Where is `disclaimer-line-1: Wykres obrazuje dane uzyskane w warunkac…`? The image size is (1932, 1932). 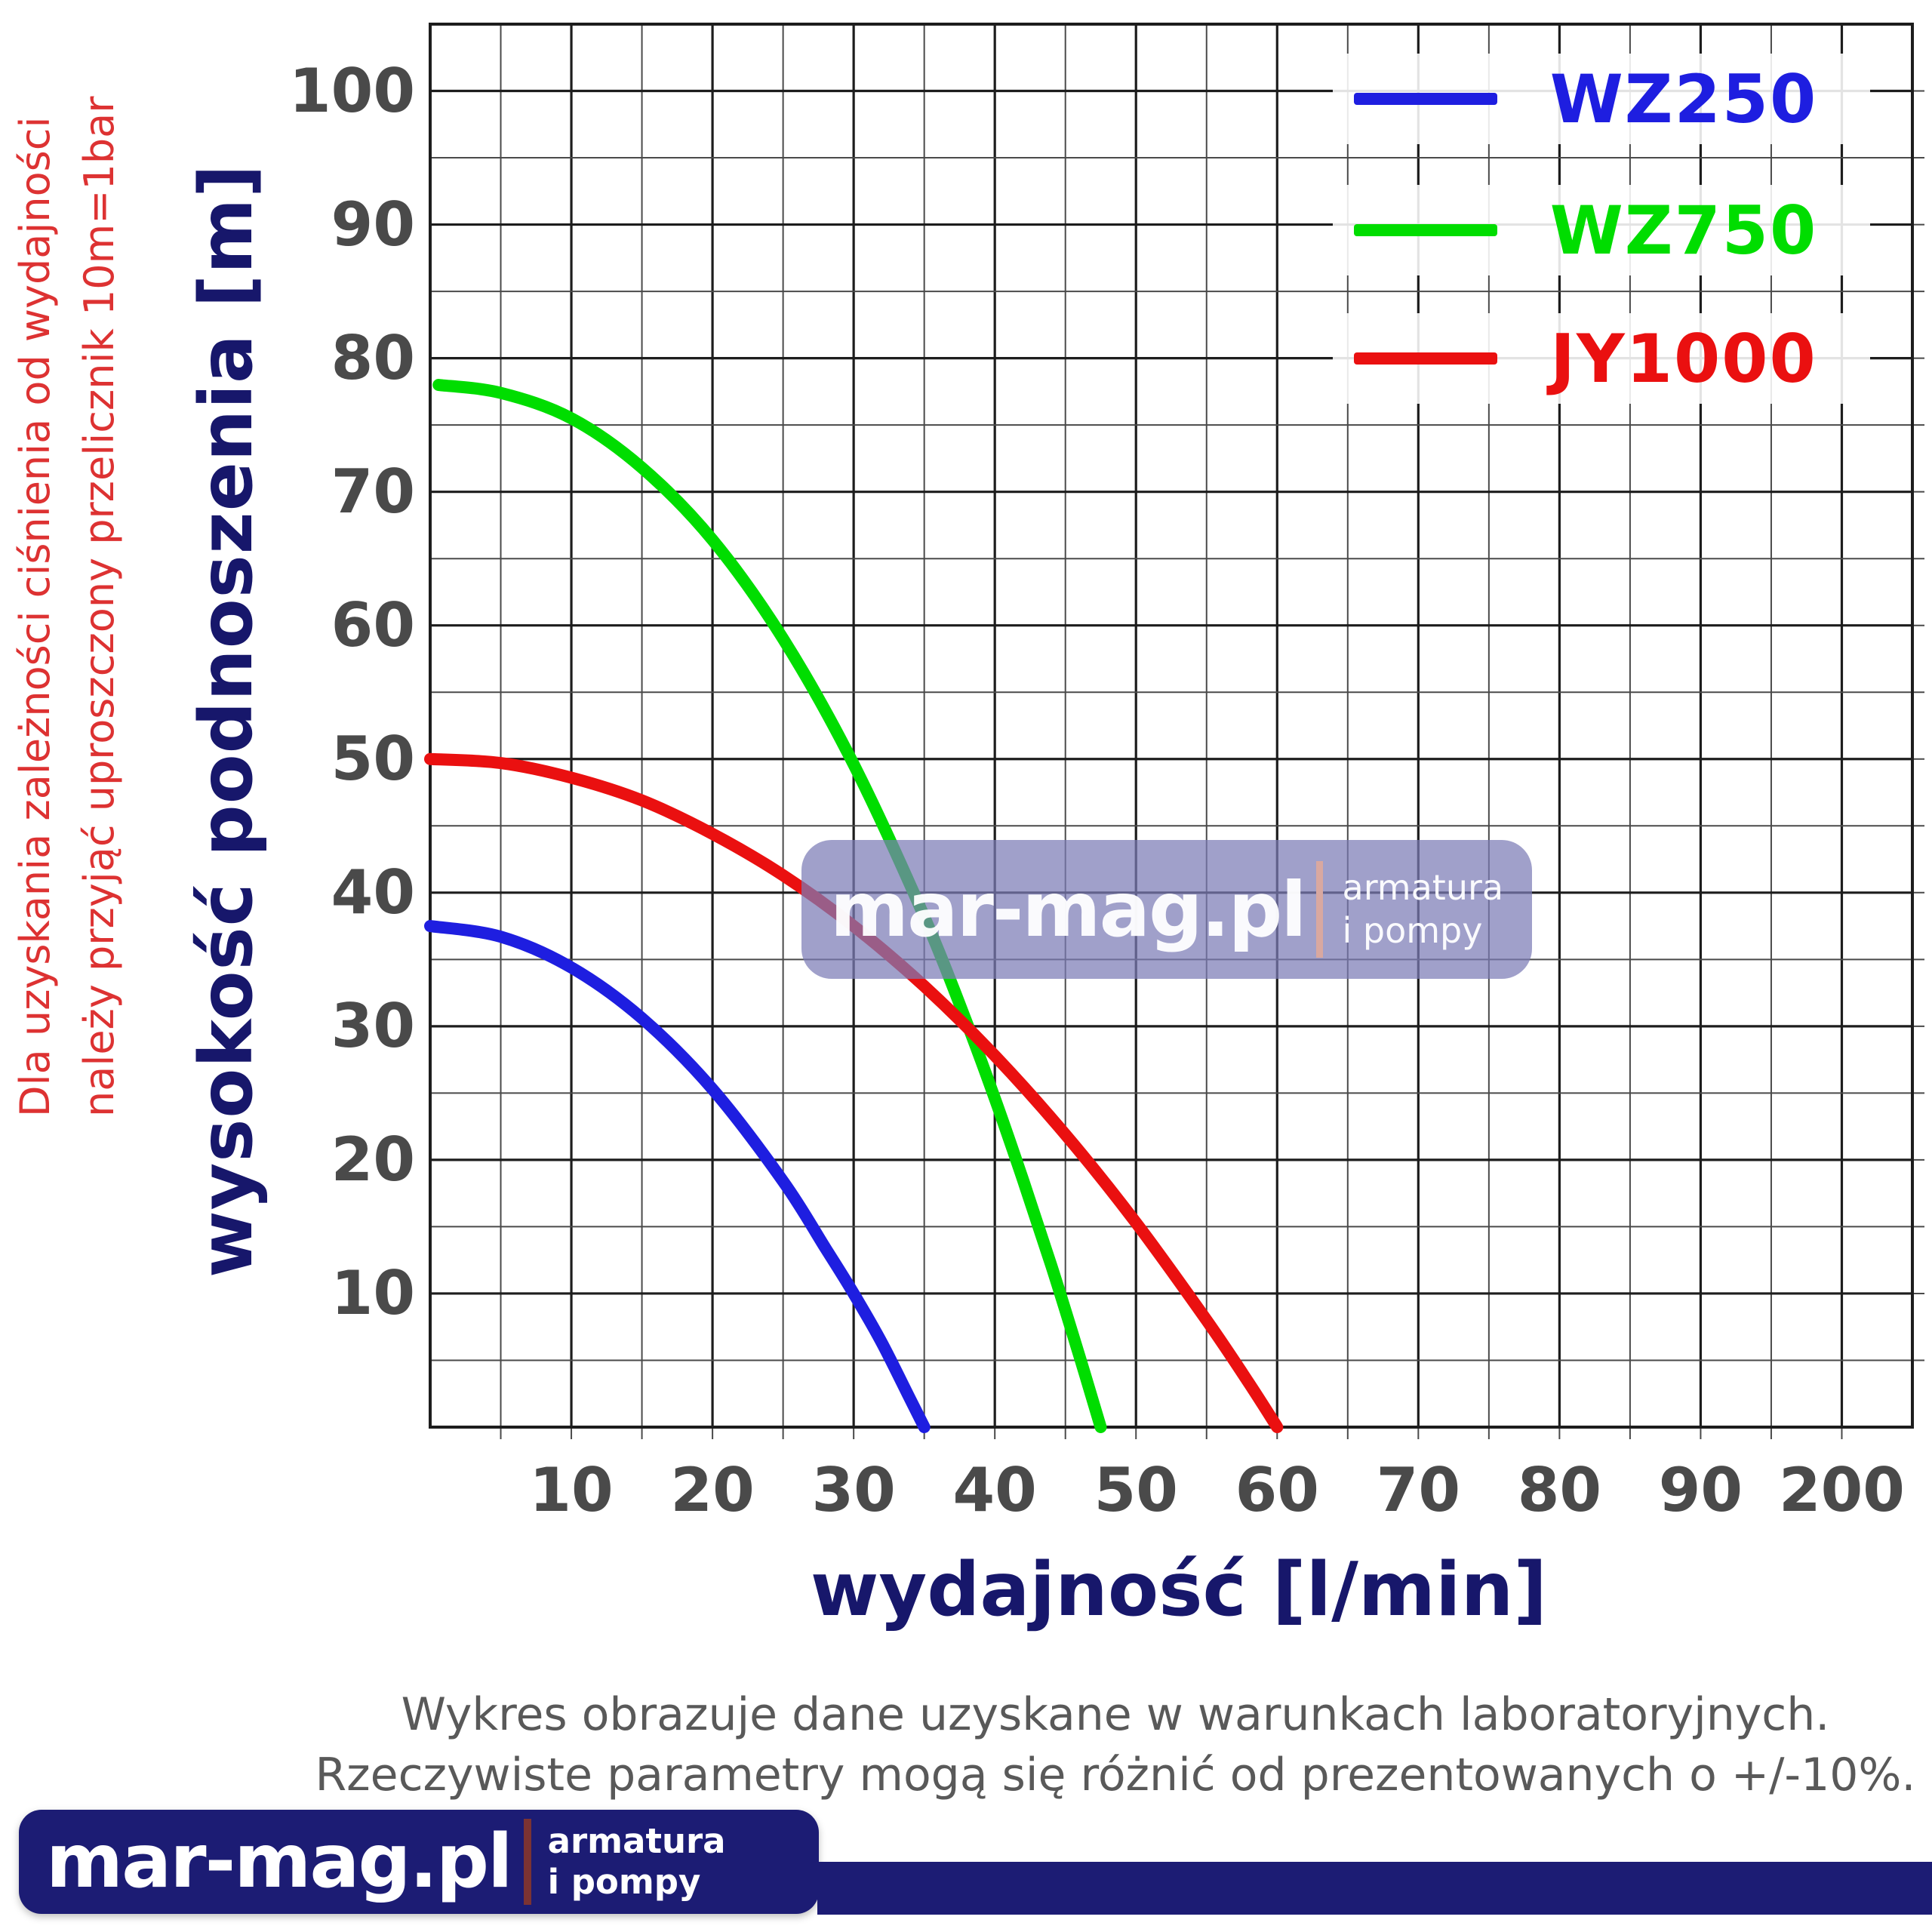 disclaimer-line-1: Wykres obrazuje dane uzyskane w warunkac… is located at coordinates (1115, 1714).